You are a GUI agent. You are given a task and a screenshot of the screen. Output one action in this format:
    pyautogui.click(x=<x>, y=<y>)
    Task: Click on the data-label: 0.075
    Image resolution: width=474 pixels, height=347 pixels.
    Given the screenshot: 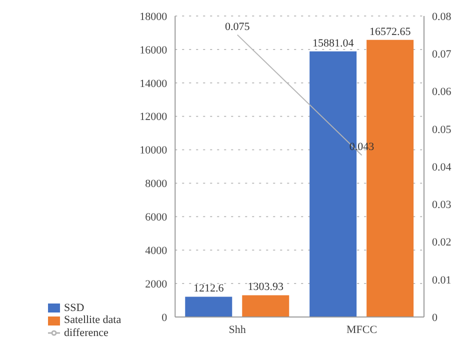 What is the action you would take?
    pyautogui.click(x=237, y=26)
    